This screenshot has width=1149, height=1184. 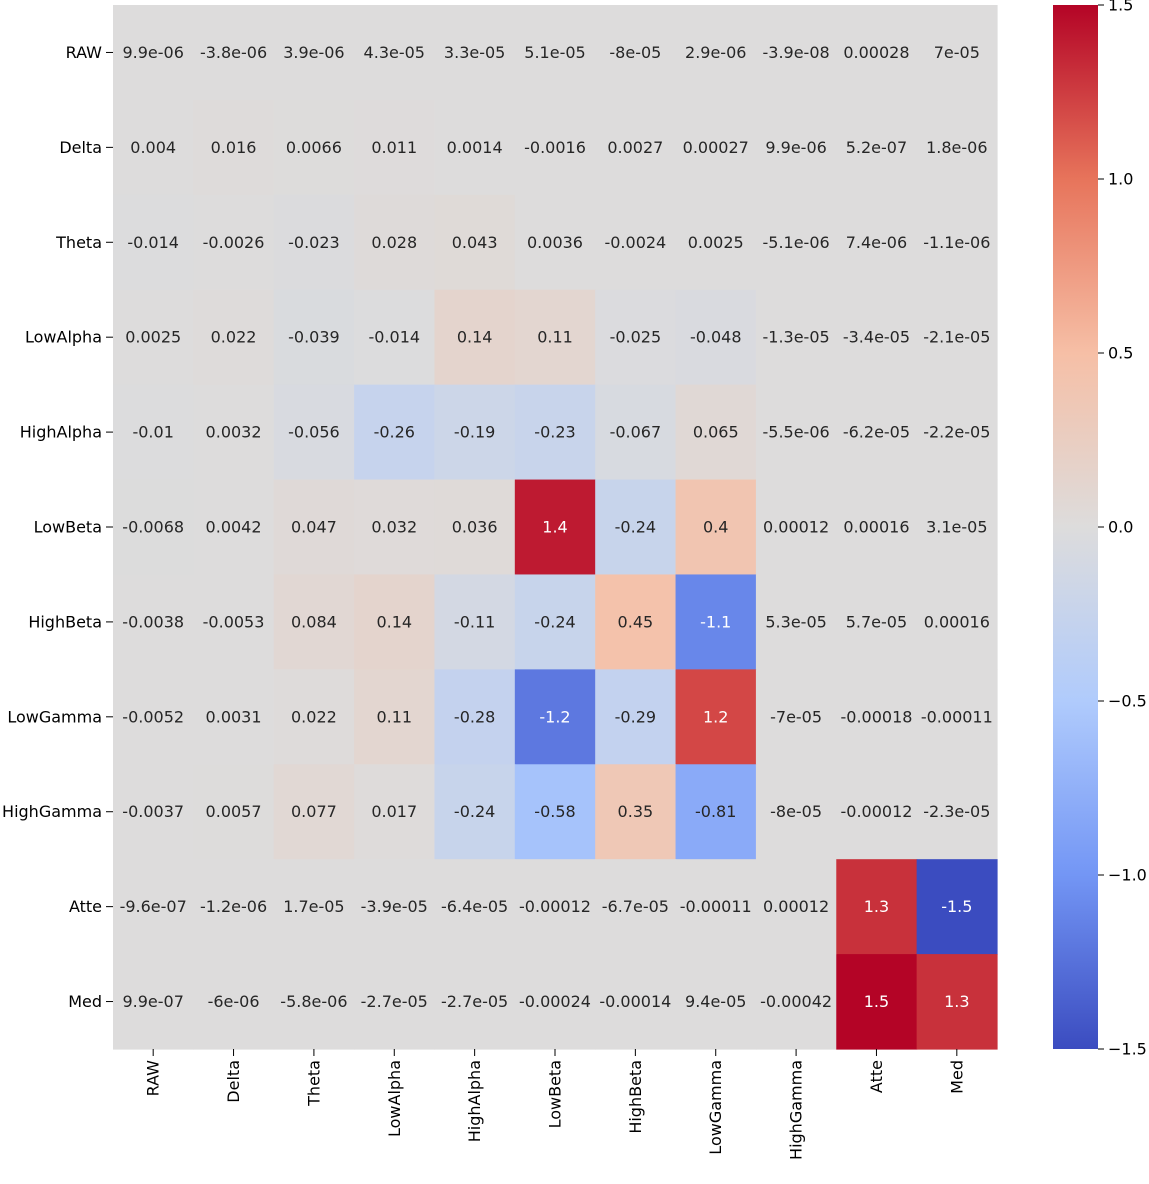 I want to click on heatmap-cell-Atte-HighGamma, so click(x=796, y=907).